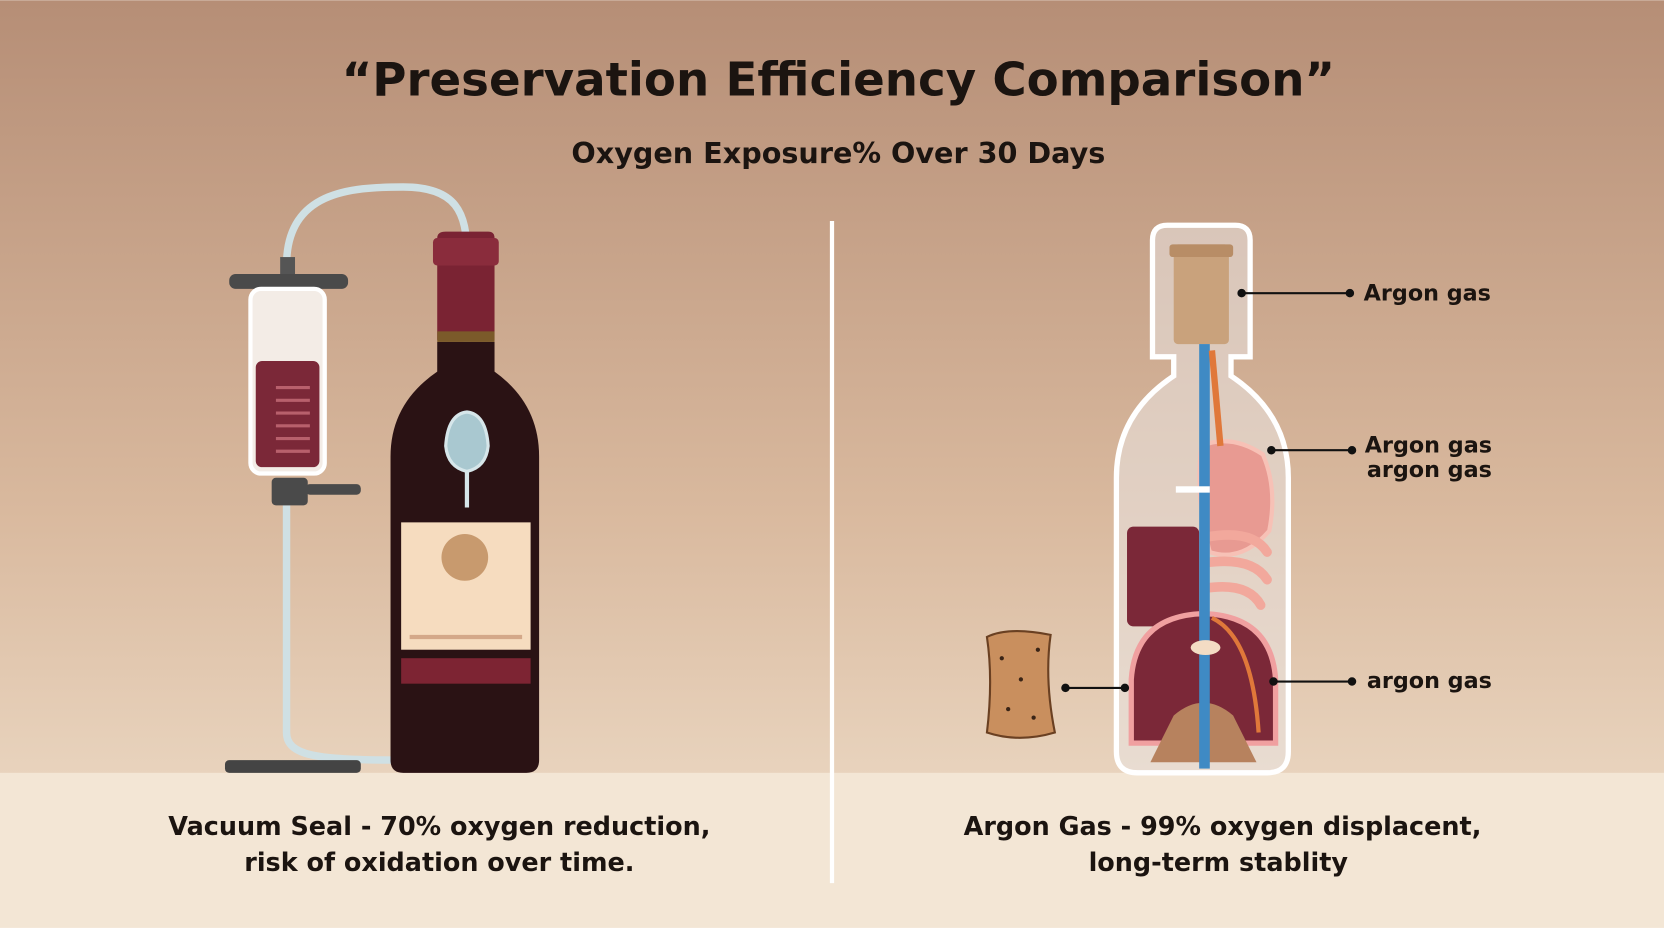  What do you see at coordinates (439, 827) in the screenshot?
I see `caption: Vacuum Seal - 70% oxygen reduction,` at bounding box center [439, 827].